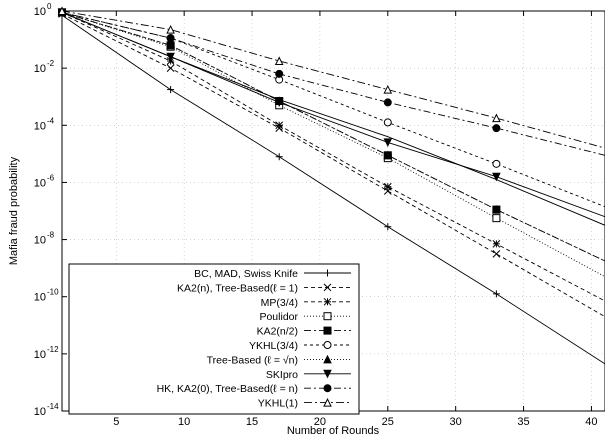 This screenshot has height=439, width=605. What do you see at coordinates (51, 63) in the screenshot?
I see `y-tick-exponent: -2` at bounding box center [51, 63].